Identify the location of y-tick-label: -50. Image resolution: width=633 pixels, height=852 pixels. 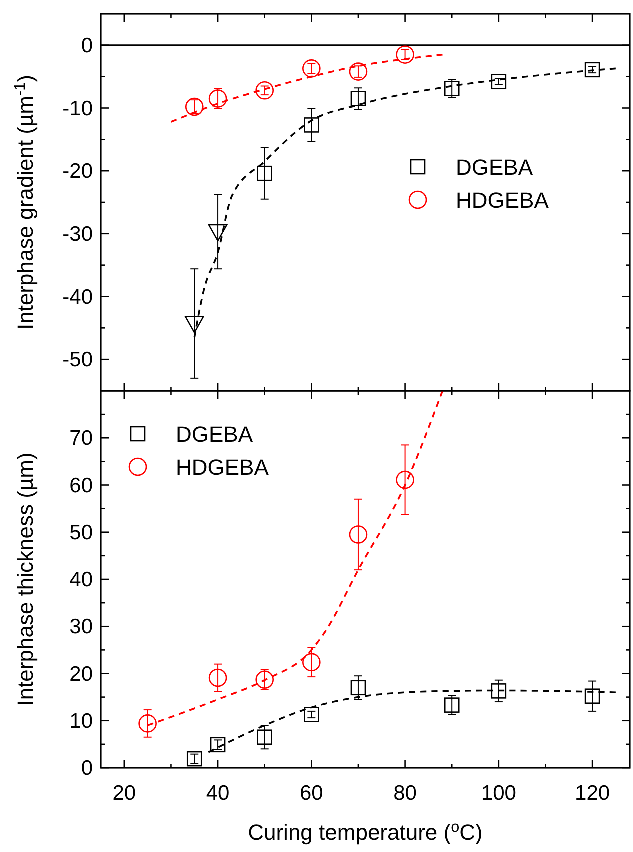
(77, 360).